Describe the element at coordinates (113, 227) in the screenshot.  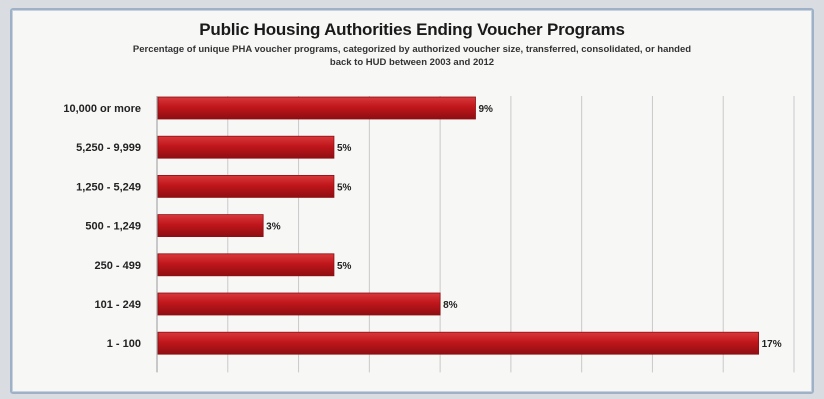
I see `category-label: 500 - 1,249` at that location.